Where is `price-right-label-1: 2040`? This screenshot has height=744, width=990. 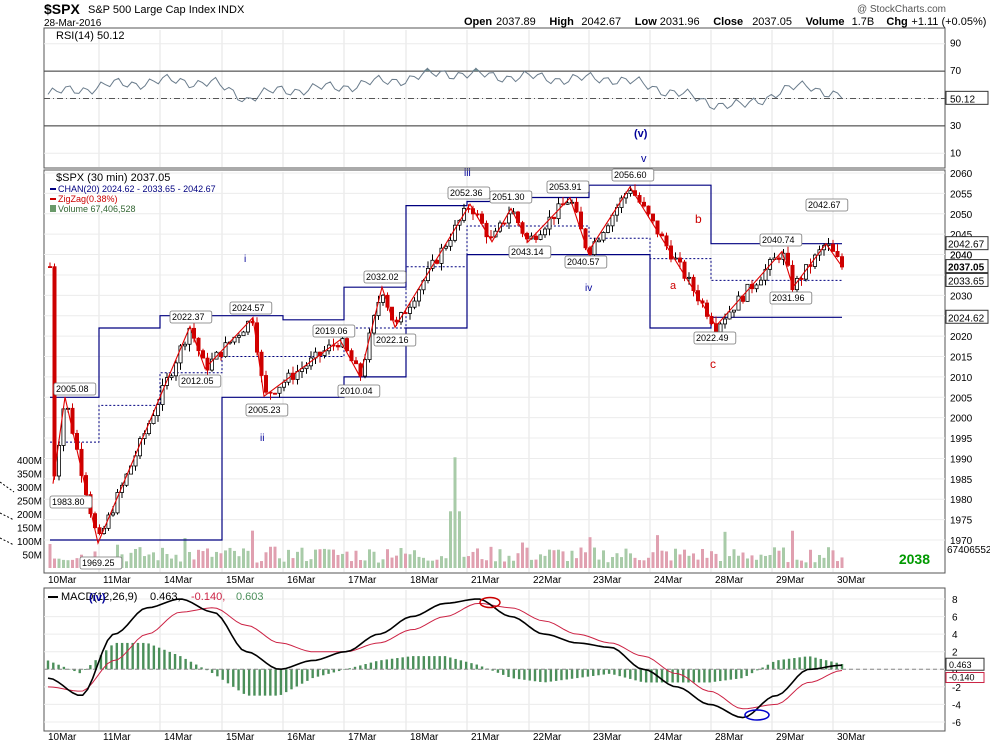 price-right-label-1: 2040 is located at coordinates (961, 256).